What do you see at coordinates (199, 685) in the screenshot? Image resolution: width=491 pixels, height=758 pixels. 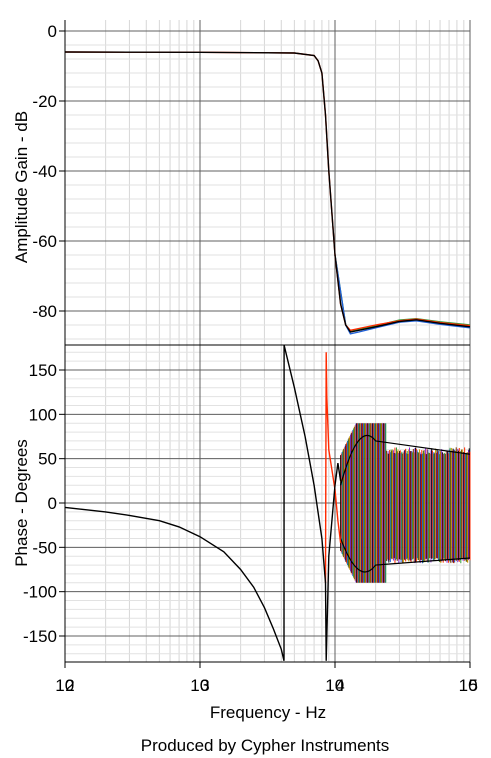 I see `x-tick-label: 10³` at bounding box center [199, 685].